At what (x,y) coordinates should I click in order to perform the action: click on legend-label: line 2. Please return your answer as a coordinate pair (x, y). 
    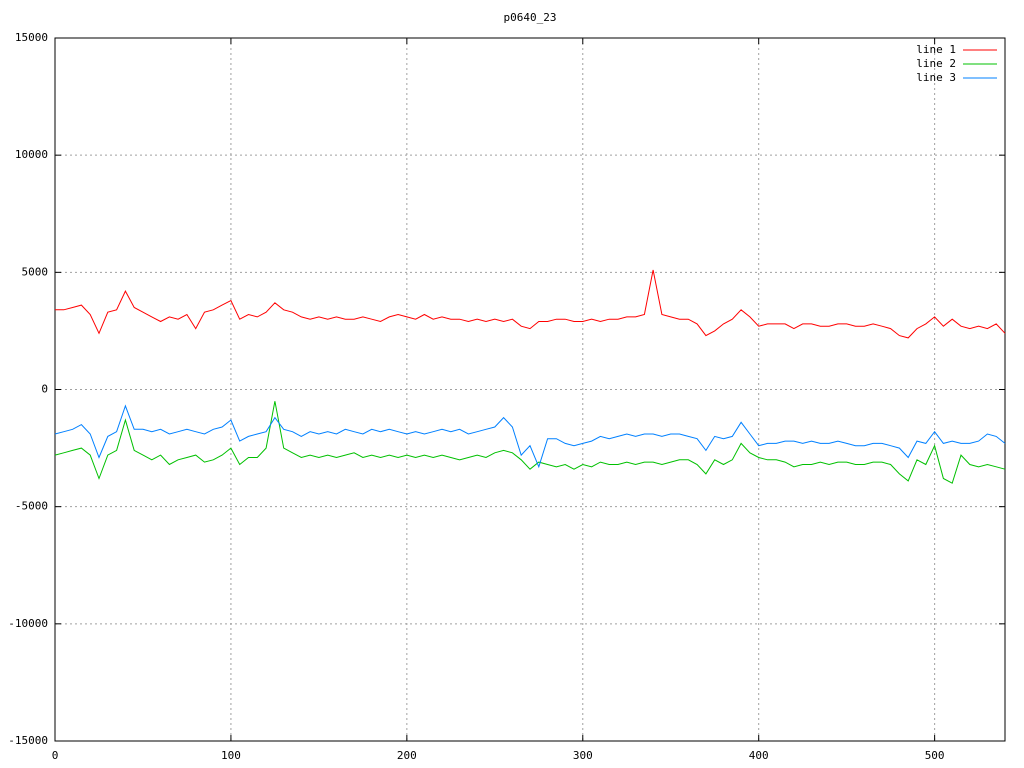
    Looking at the image, I should click on (936, 63).